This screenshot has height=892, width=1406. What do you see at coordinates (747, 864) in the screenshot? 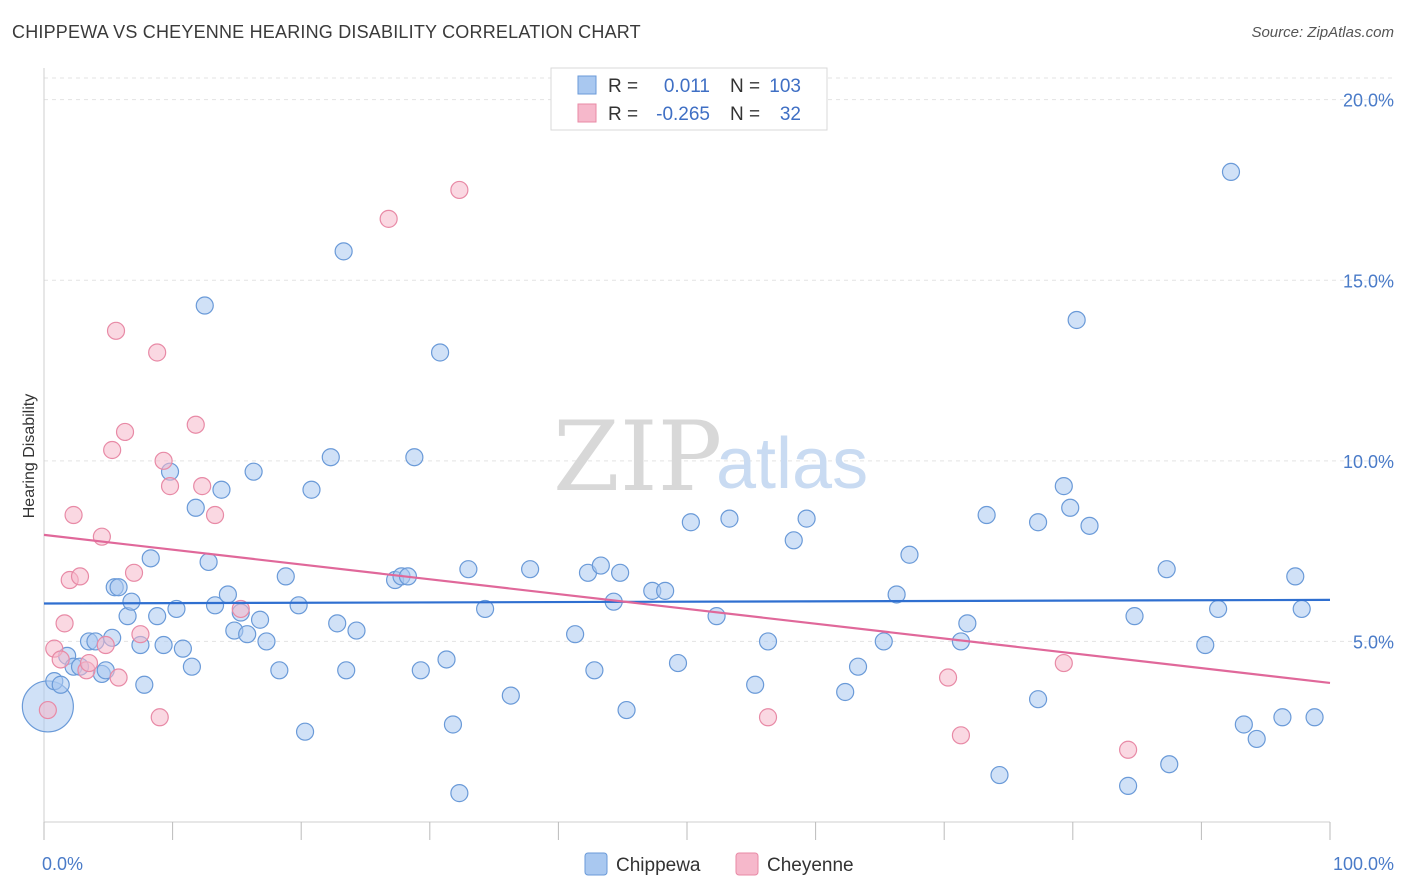
I see `bottom-legend-swatch-cheyenne` at bounding box center [747, 864].